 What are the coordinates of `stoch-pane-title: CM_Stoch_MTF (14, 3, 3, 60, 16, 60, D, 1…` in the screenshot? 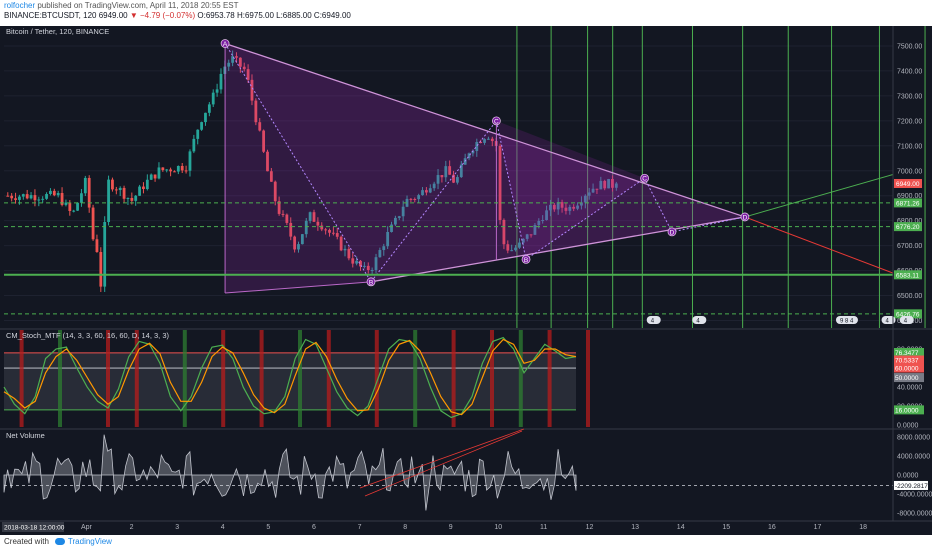 It's located at (87, 335).